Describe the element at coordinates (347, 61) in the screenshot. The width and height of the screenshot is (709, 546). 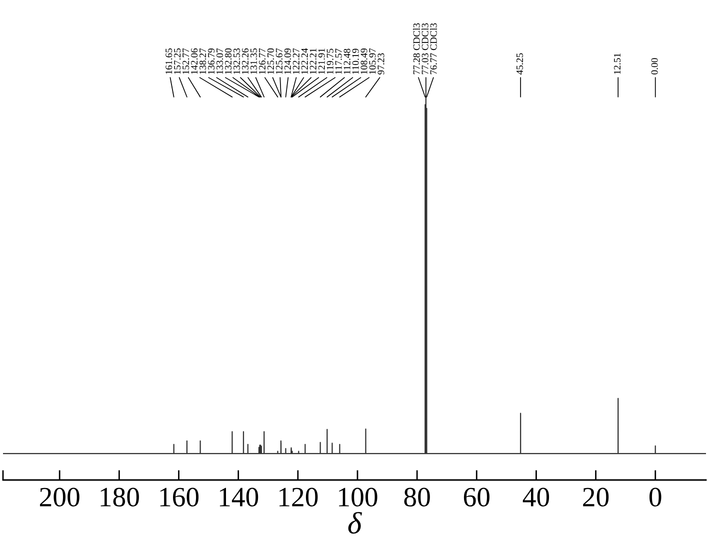
I see `annotation: 112.48` at that location.